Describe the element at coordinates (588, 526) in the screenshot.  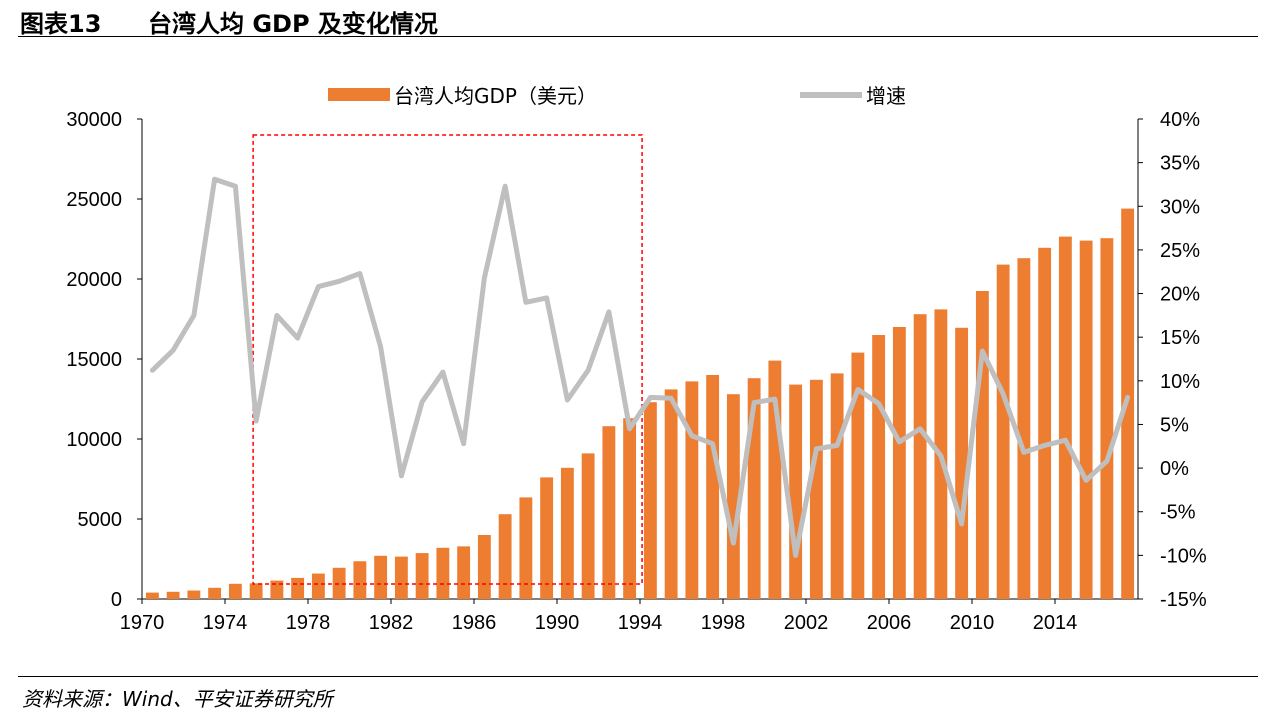
I see `gdp-bar-1991` at that location.